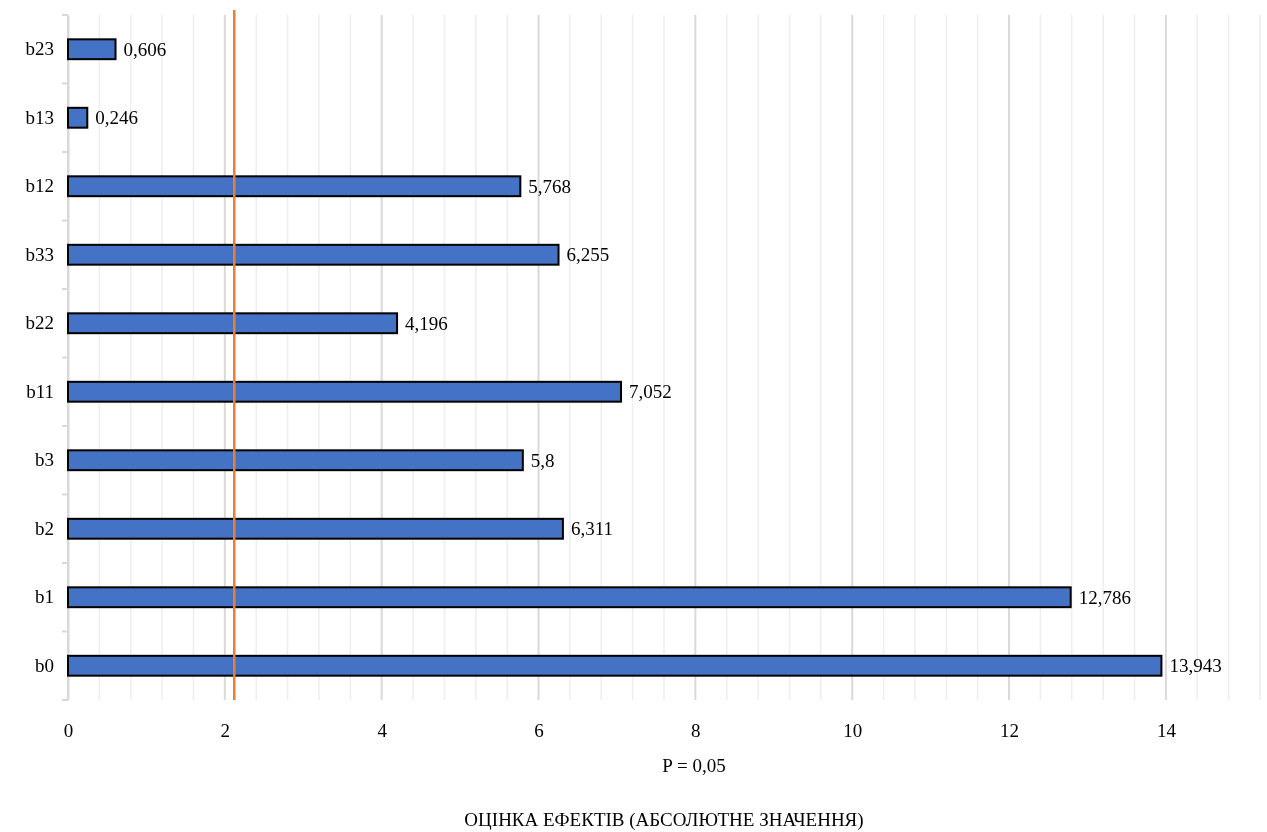  I want to click on y-tick-label: b23, so click(39, 49).